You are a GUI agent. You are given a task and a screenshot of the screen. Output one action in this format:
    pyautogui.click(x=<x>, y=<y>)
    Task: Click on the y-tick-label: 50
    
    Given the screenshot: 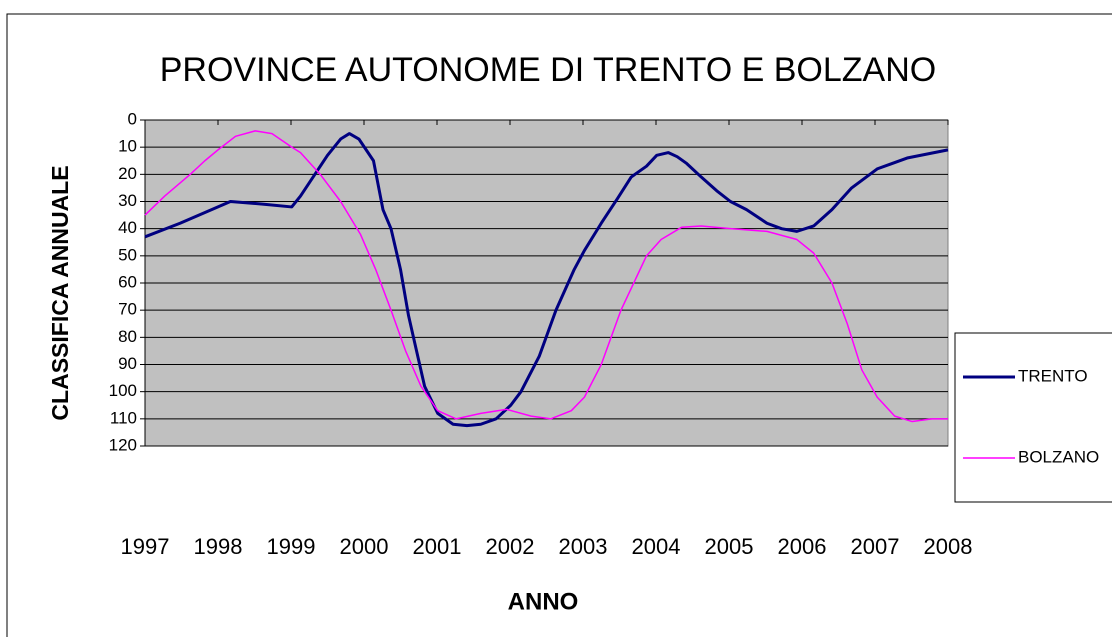 What is the action you would take?
    pyautogui.click(x=127, y=254)
    